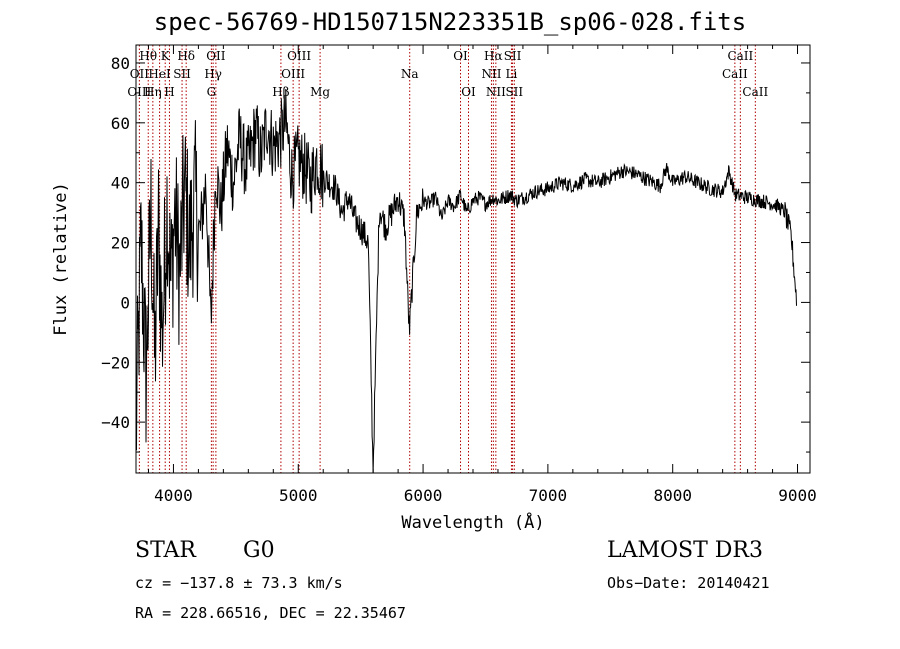 This screenshot has height=649, width=900. I want to click on y-tick-label: 20, so click(120, 243).